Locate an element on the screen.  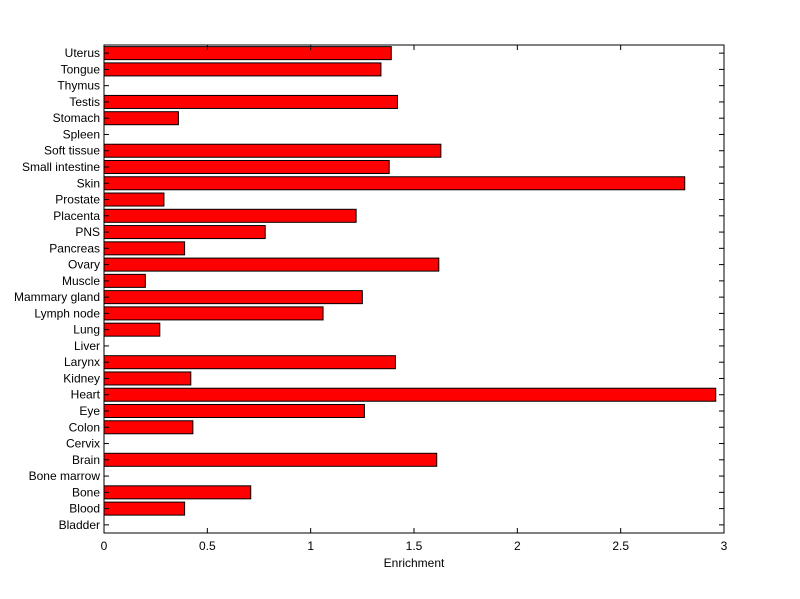
y-tick-label: Soft tissue is located at coordinates (72, 151).